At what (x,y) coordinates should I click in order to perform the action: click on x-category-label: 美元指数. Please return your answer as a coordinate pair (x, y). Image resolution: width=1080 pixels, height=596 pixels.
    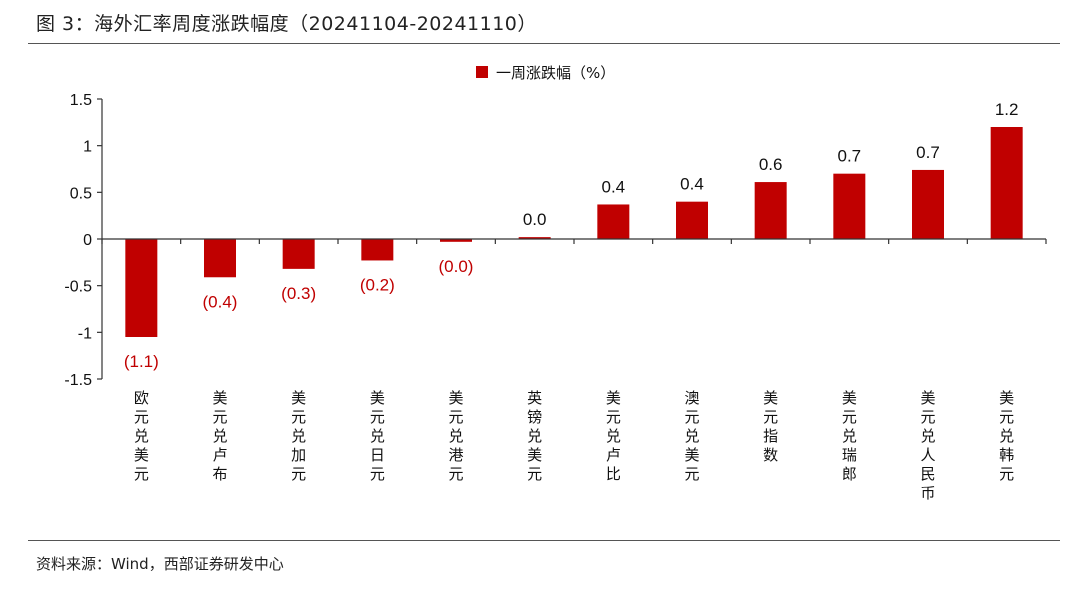
    Looking at the image, I should click on (770, 426).